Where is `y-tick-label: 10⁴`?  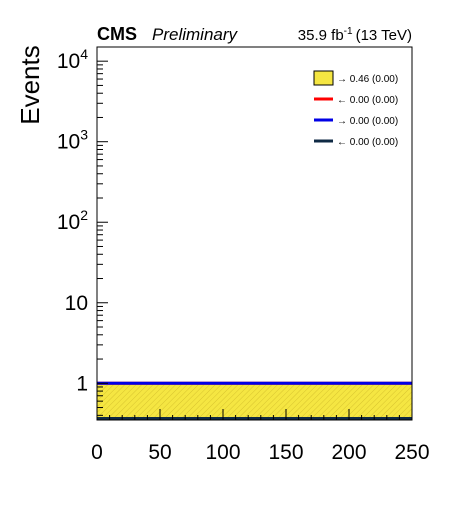 y-tick-label: 10⁴ is located at coordinates (72, 59).